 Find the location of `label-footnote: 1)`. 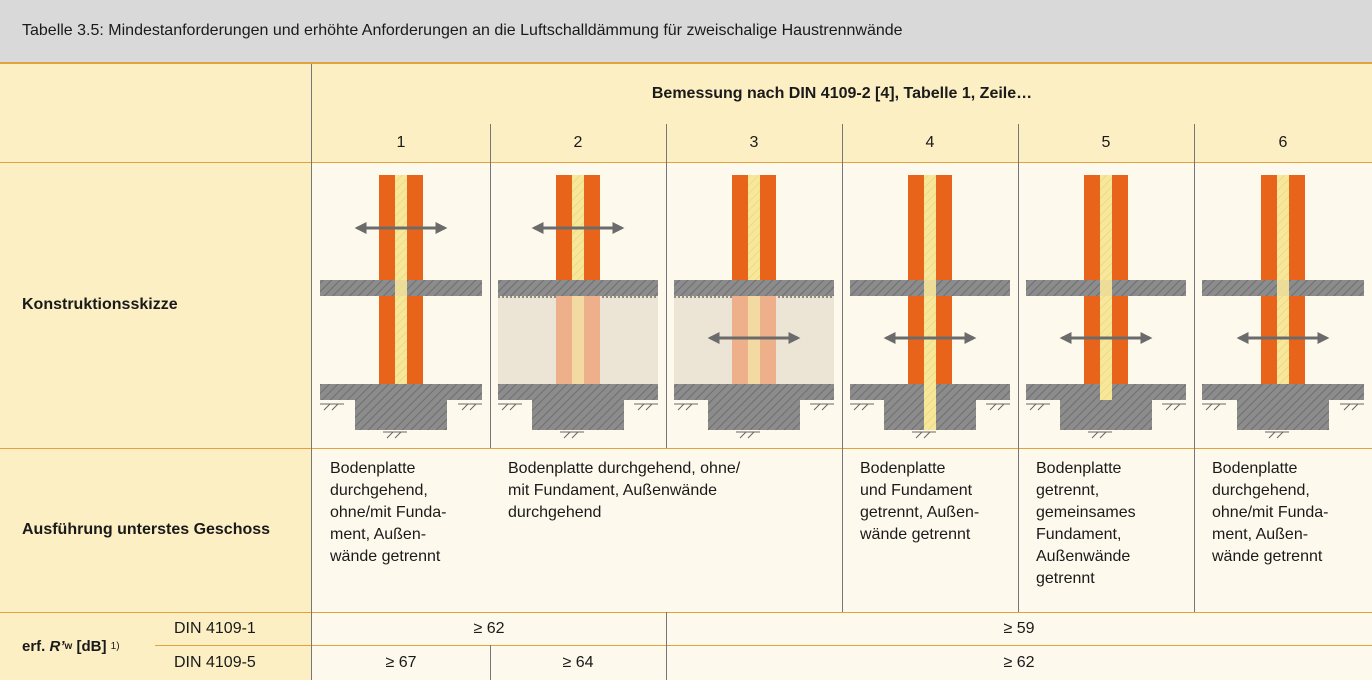

label-footnote: 1) is located at coordinates (115, 646).